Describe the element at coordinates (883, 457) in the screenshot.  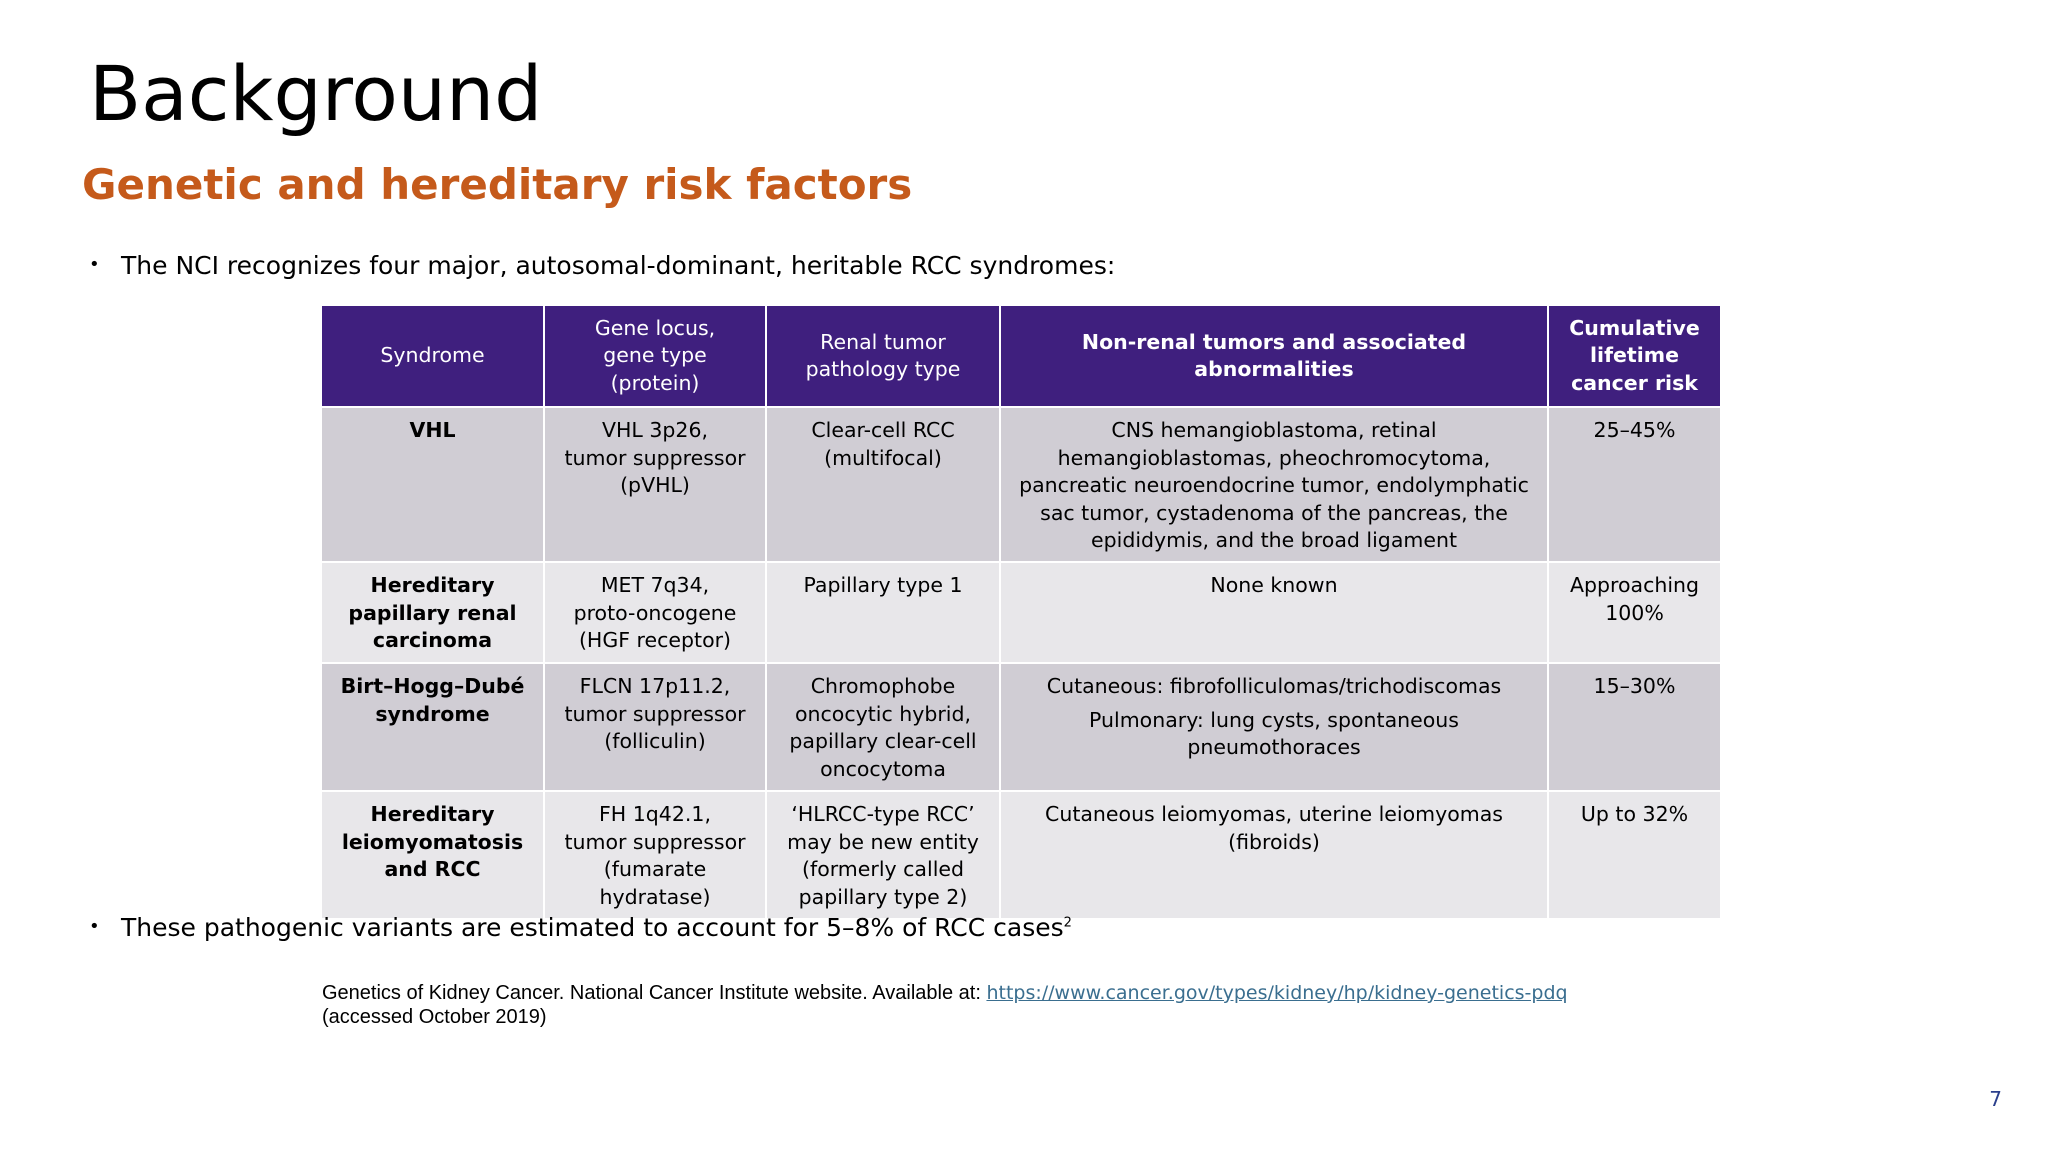
I see `cell-line: (multifocal)` at that location.